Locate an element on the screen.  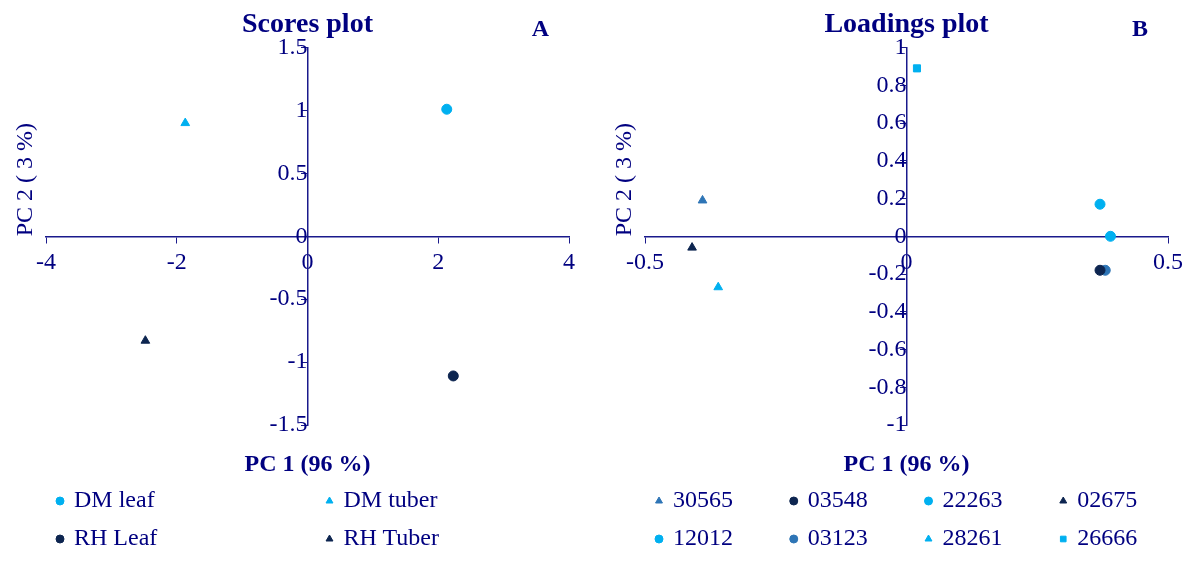
legend-label: 28261 is located at coordinates (972, 537).